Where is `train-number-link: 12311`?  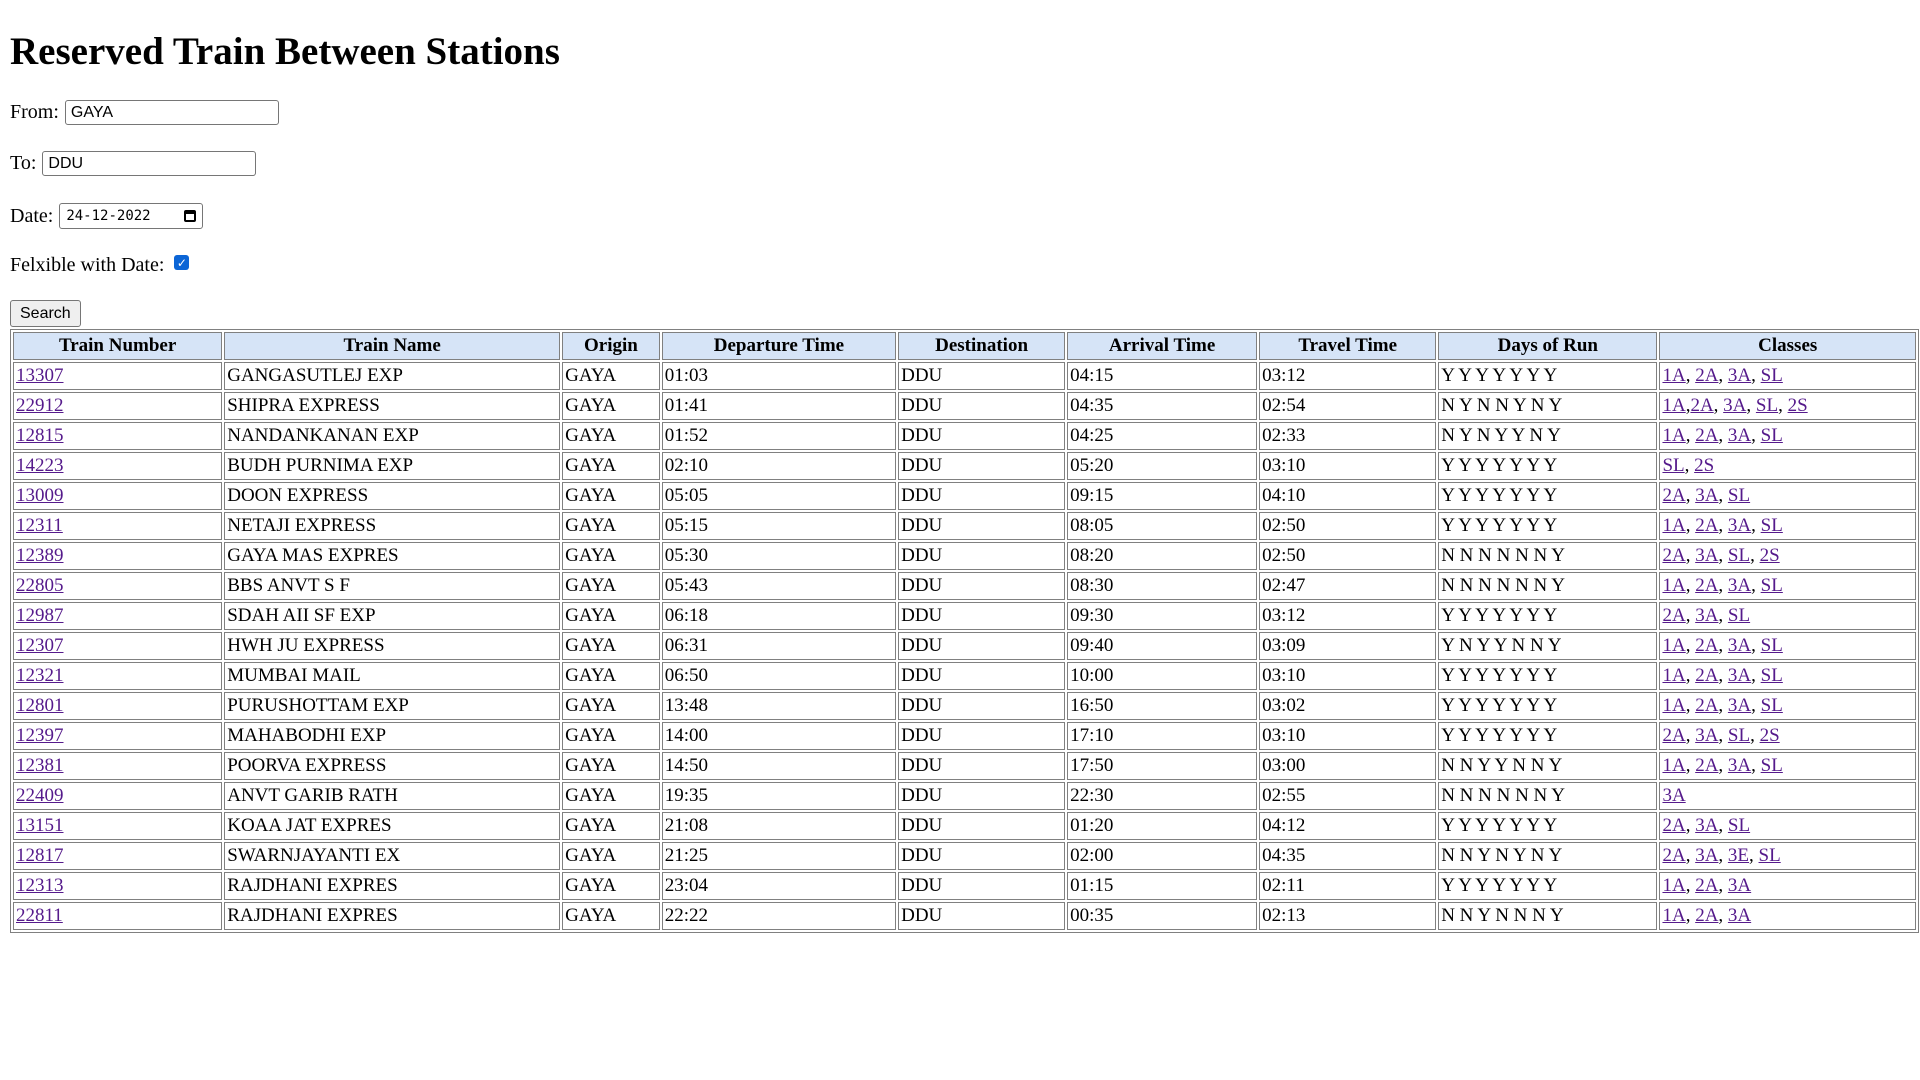
train-number-link: 12311 is located at coordinates (39, 525).